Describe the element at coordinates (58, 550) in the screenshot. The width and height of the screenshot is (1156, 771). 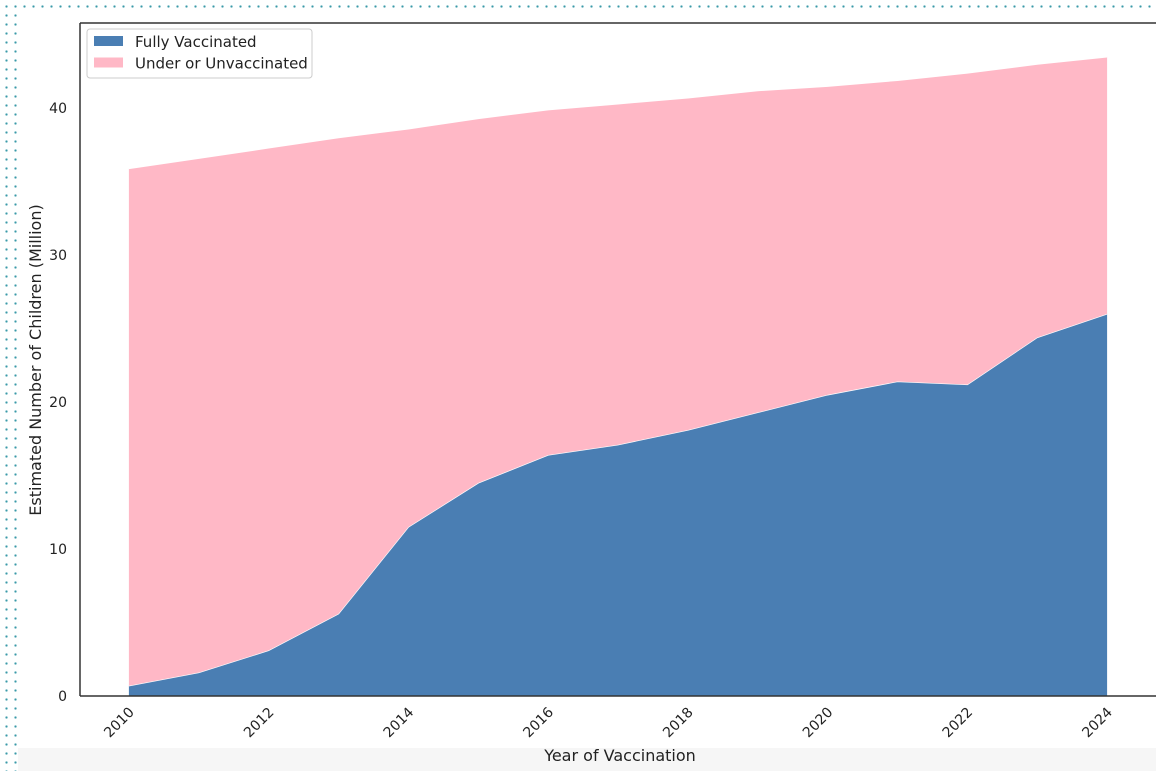
I see `y-tick-label: 10` at that location.